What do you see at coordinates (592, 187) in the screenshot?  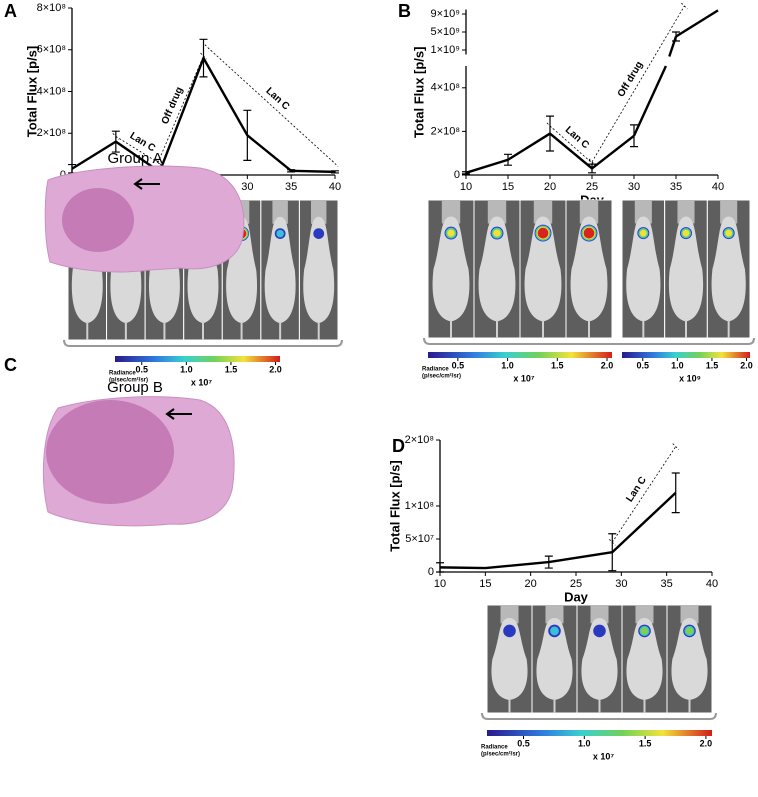 I see `x-tick-label: 25` at bounding box center [592, 187].